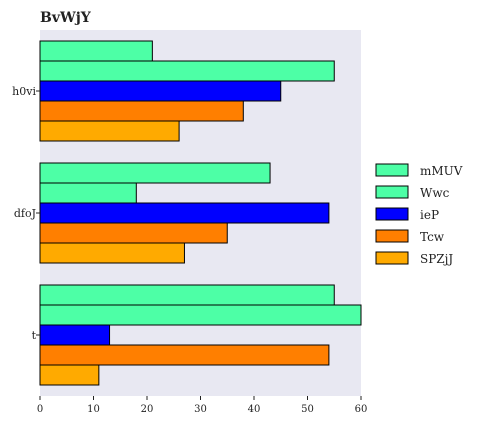 The height and width of the screenshot is (426, 497). What do you see at coordinates (96, 51) in the screenshot?
I see `bar-mMUV-h0vi` at bounding box center [96, 51].